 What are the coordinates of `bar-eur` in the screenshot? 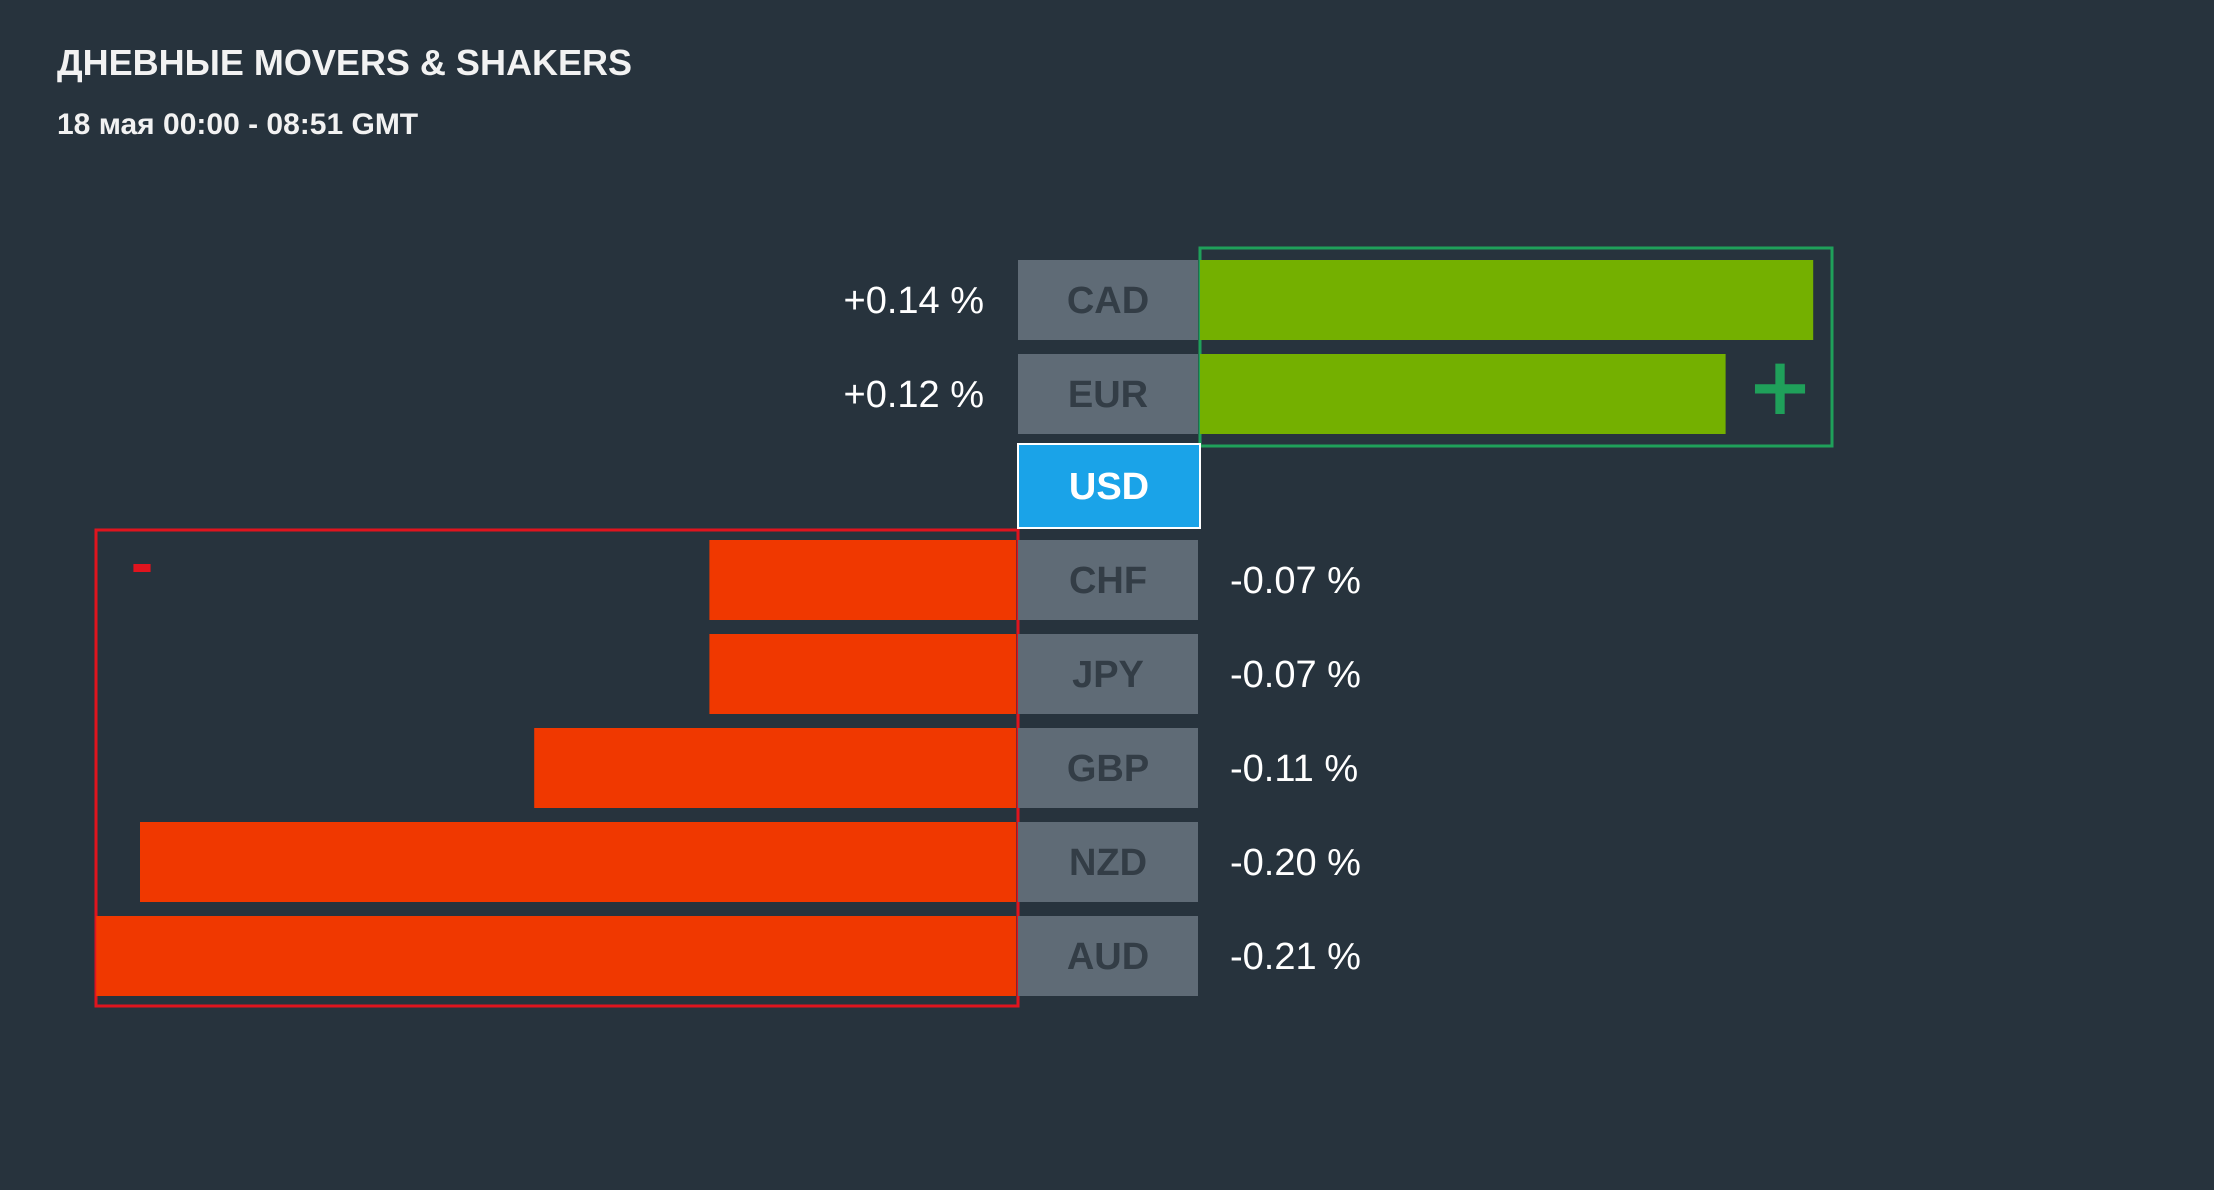 It's located at (1463, 394).